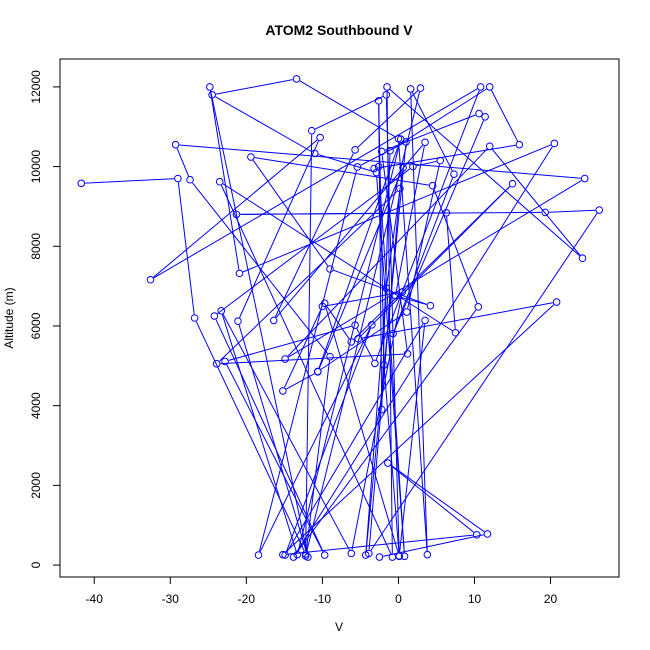 The image size is (650, 650). Describe the element at coordinates (36, 246) in the screenshot. I see `y-tick-label: 8000` at that location.